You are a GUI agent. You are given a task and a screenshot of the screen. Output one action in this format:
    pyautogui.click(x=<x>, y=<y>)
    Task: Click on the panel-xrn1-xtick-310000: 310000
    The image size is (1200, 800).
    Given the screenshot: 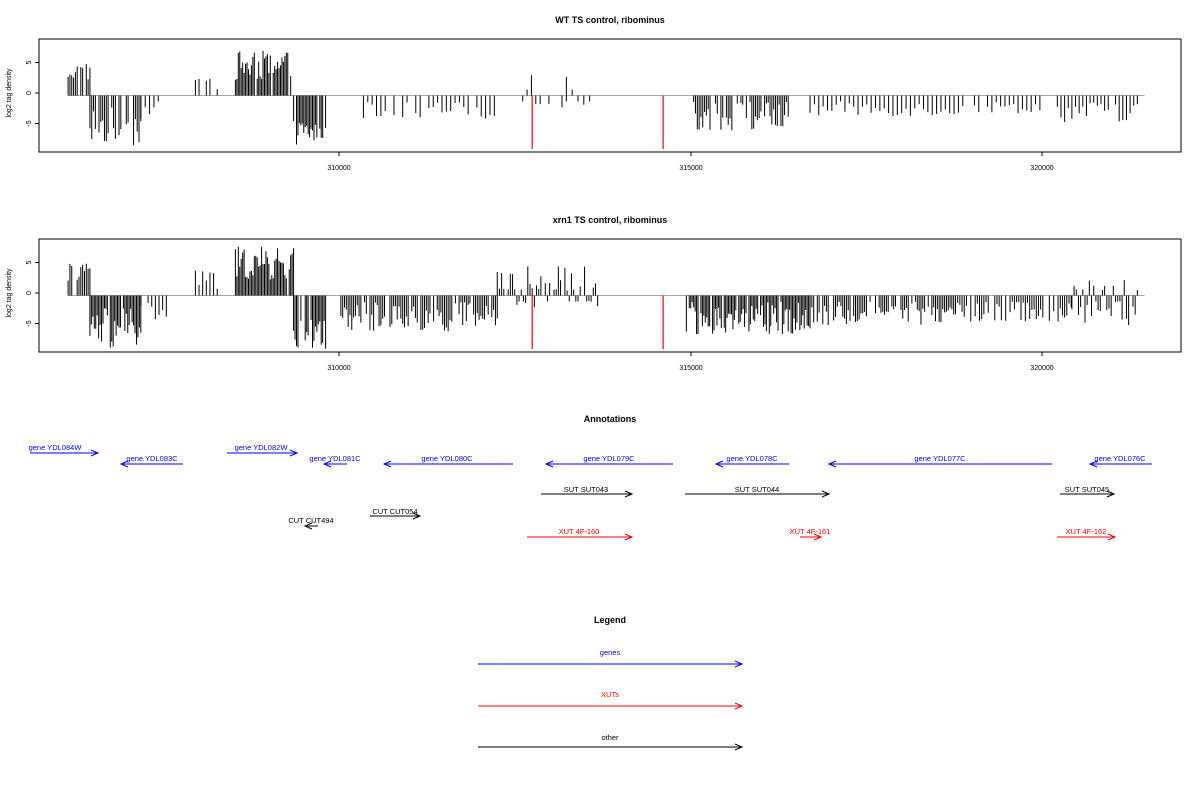 What is the action you would take?
    pyautogui.click(x=338, y=368)
    